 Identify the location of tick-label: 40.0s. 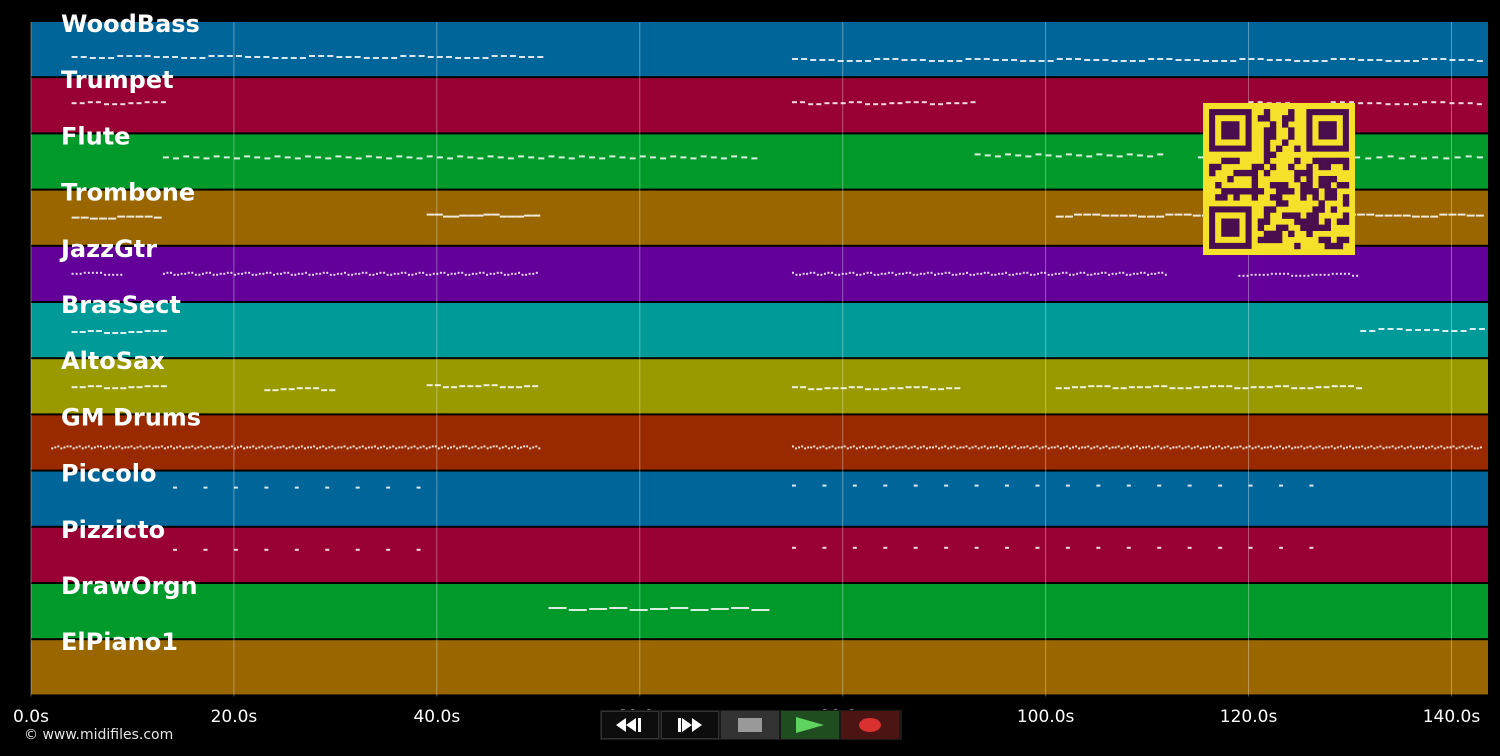
(436, 717).